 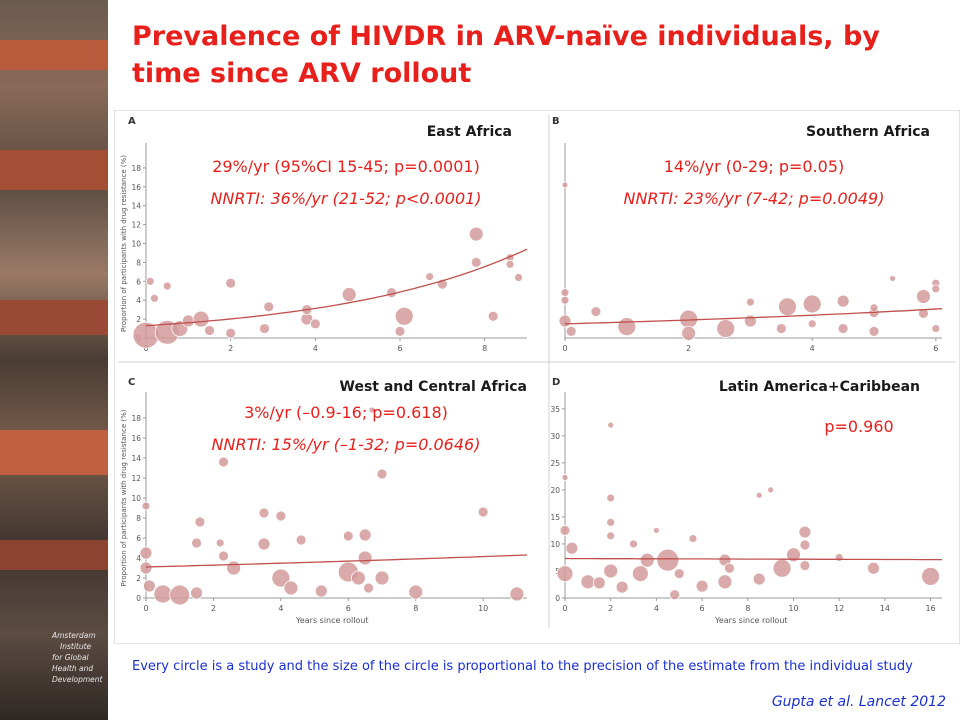 What do you see at coordinates (819, 387) in the screenshot?
I see `panel-title: Latin America+Caribbean` at bounding box center [819, 387].